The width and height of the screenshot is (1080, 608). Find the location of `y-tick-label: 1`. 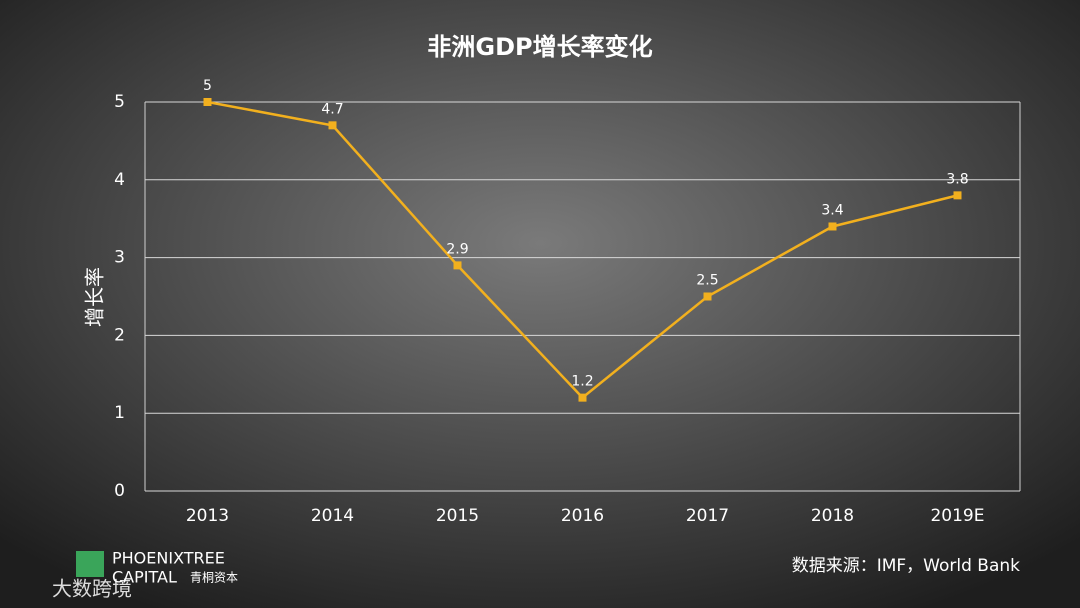

y-tick-label: 1 is located at coordinates (119, 413).